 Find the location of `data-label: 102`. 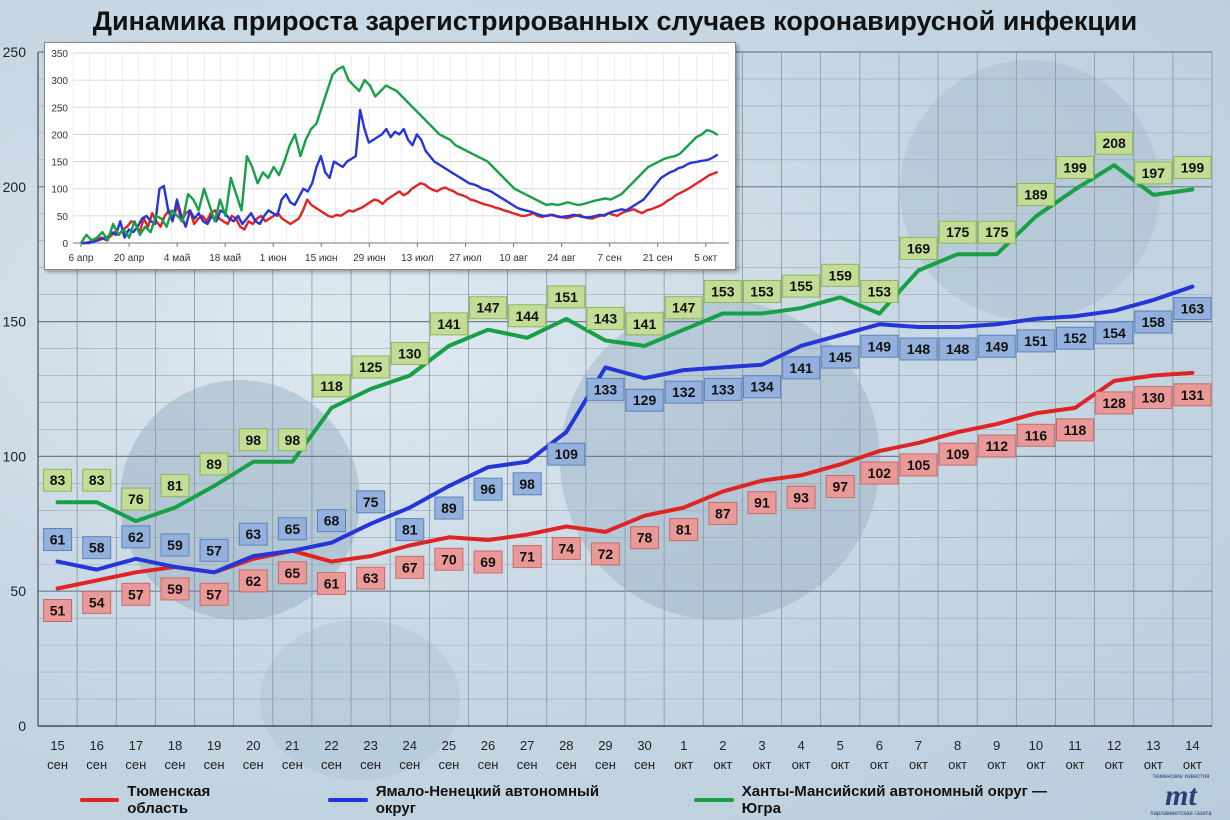

data-label: 102 is located at coordinates (879, 473).